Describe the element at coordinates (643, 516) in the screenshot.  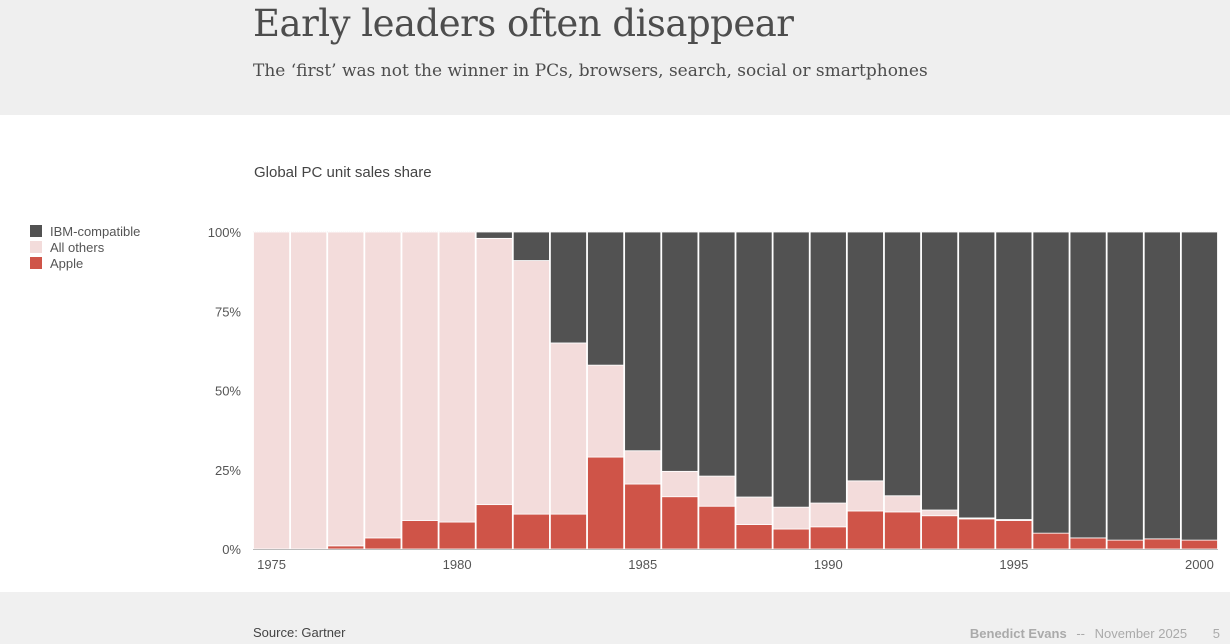
I see `bar-apple-1985` at that location.